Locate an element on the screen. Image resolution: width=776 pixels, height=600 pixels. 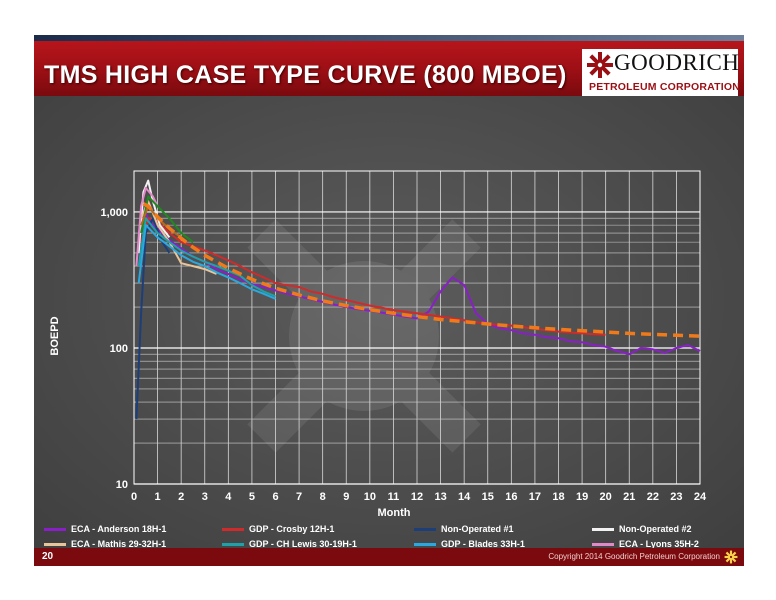
legend-item: ECA - Mathis 29-32H-1 is located at coordinates (105, 544).